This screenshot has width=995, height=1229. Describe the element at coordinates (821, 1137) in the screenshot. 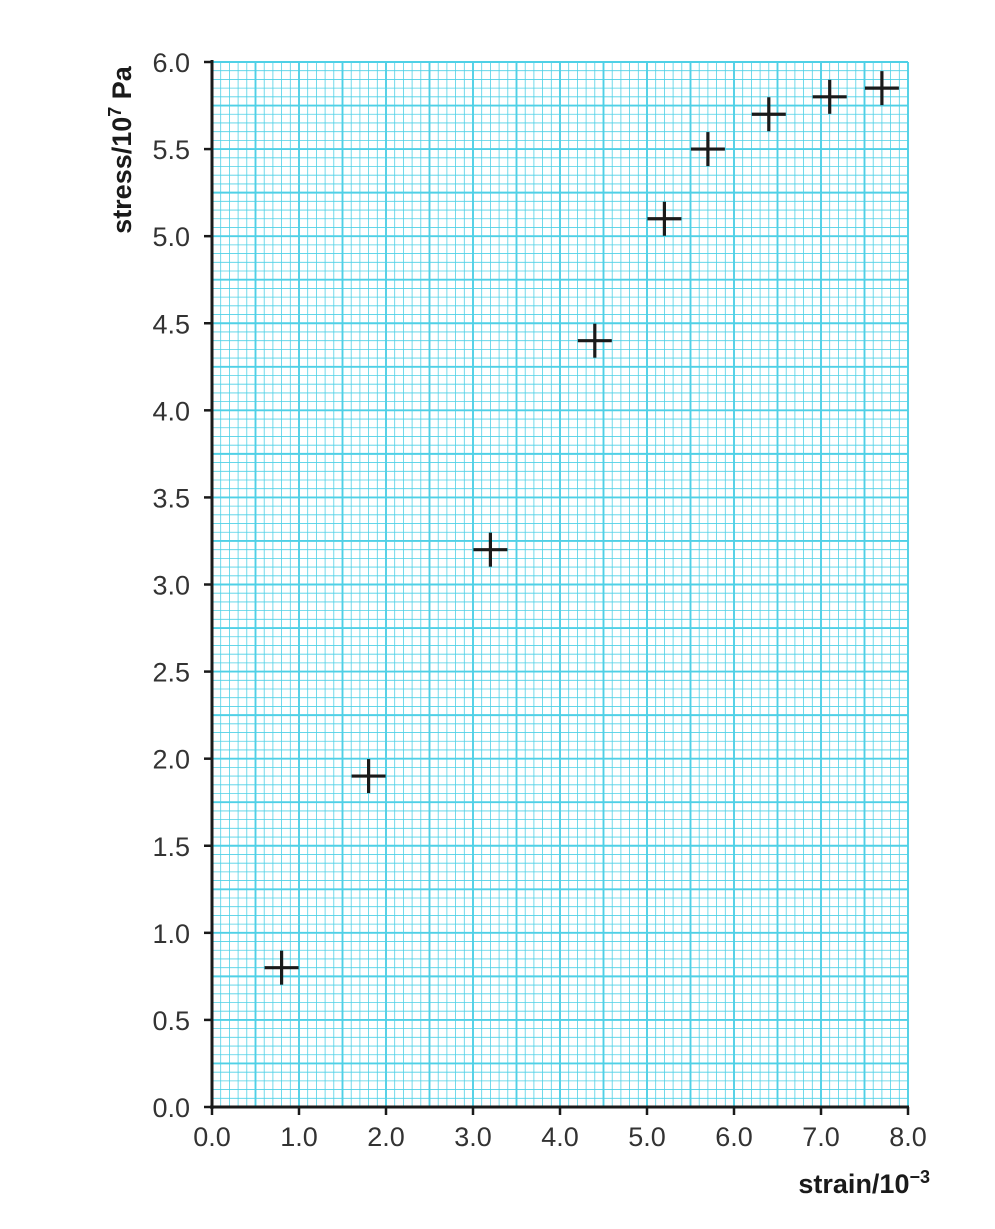

I see `x-tick-label: 7.0` at that location.